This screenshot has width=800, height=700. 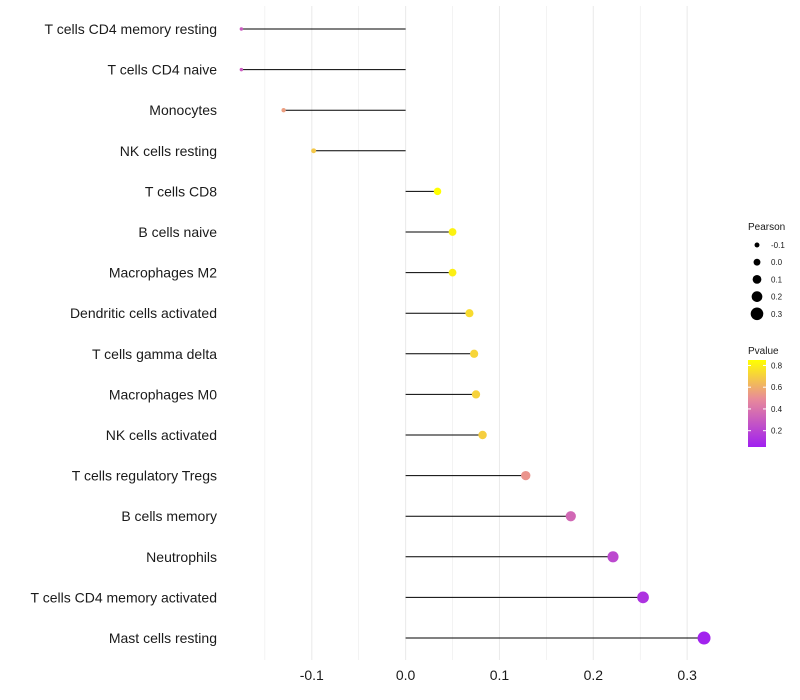 What do you see at coordinates (777, 387) in the screenshot?
I see `color-legend-label: 0.6` at bounding box center [777, 387].